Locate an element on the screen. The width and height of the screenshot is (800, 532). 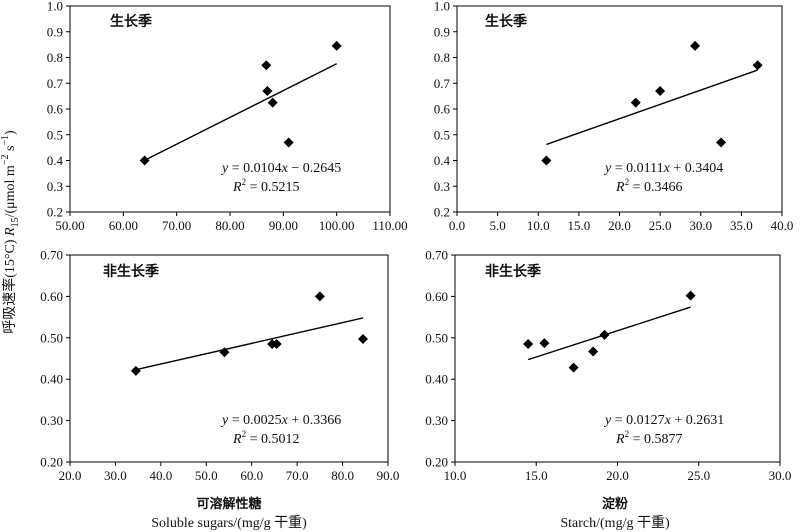
x-tick-label: 5.0 is located at coordinates (498, 225).